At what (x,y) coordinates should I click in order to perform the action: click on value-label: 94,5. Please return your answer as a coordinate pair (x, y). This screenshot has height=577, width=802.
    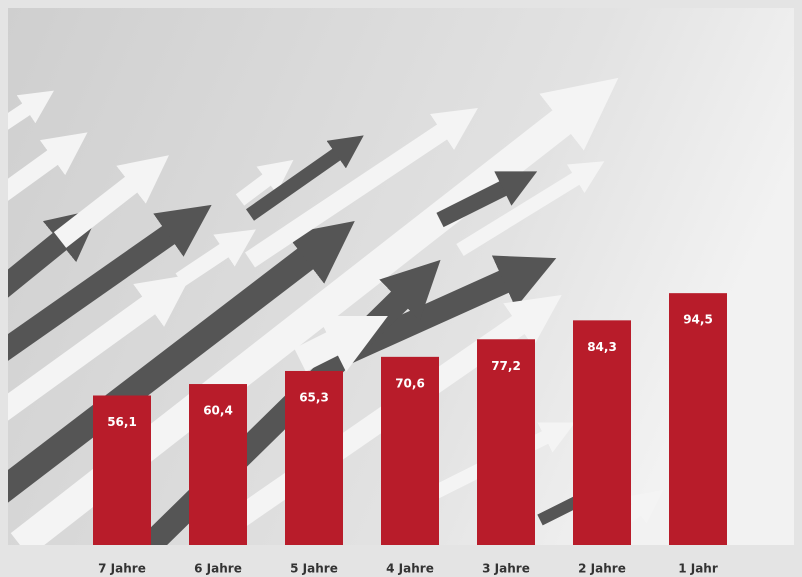
    Looking at the image, I should click on (698, 320).